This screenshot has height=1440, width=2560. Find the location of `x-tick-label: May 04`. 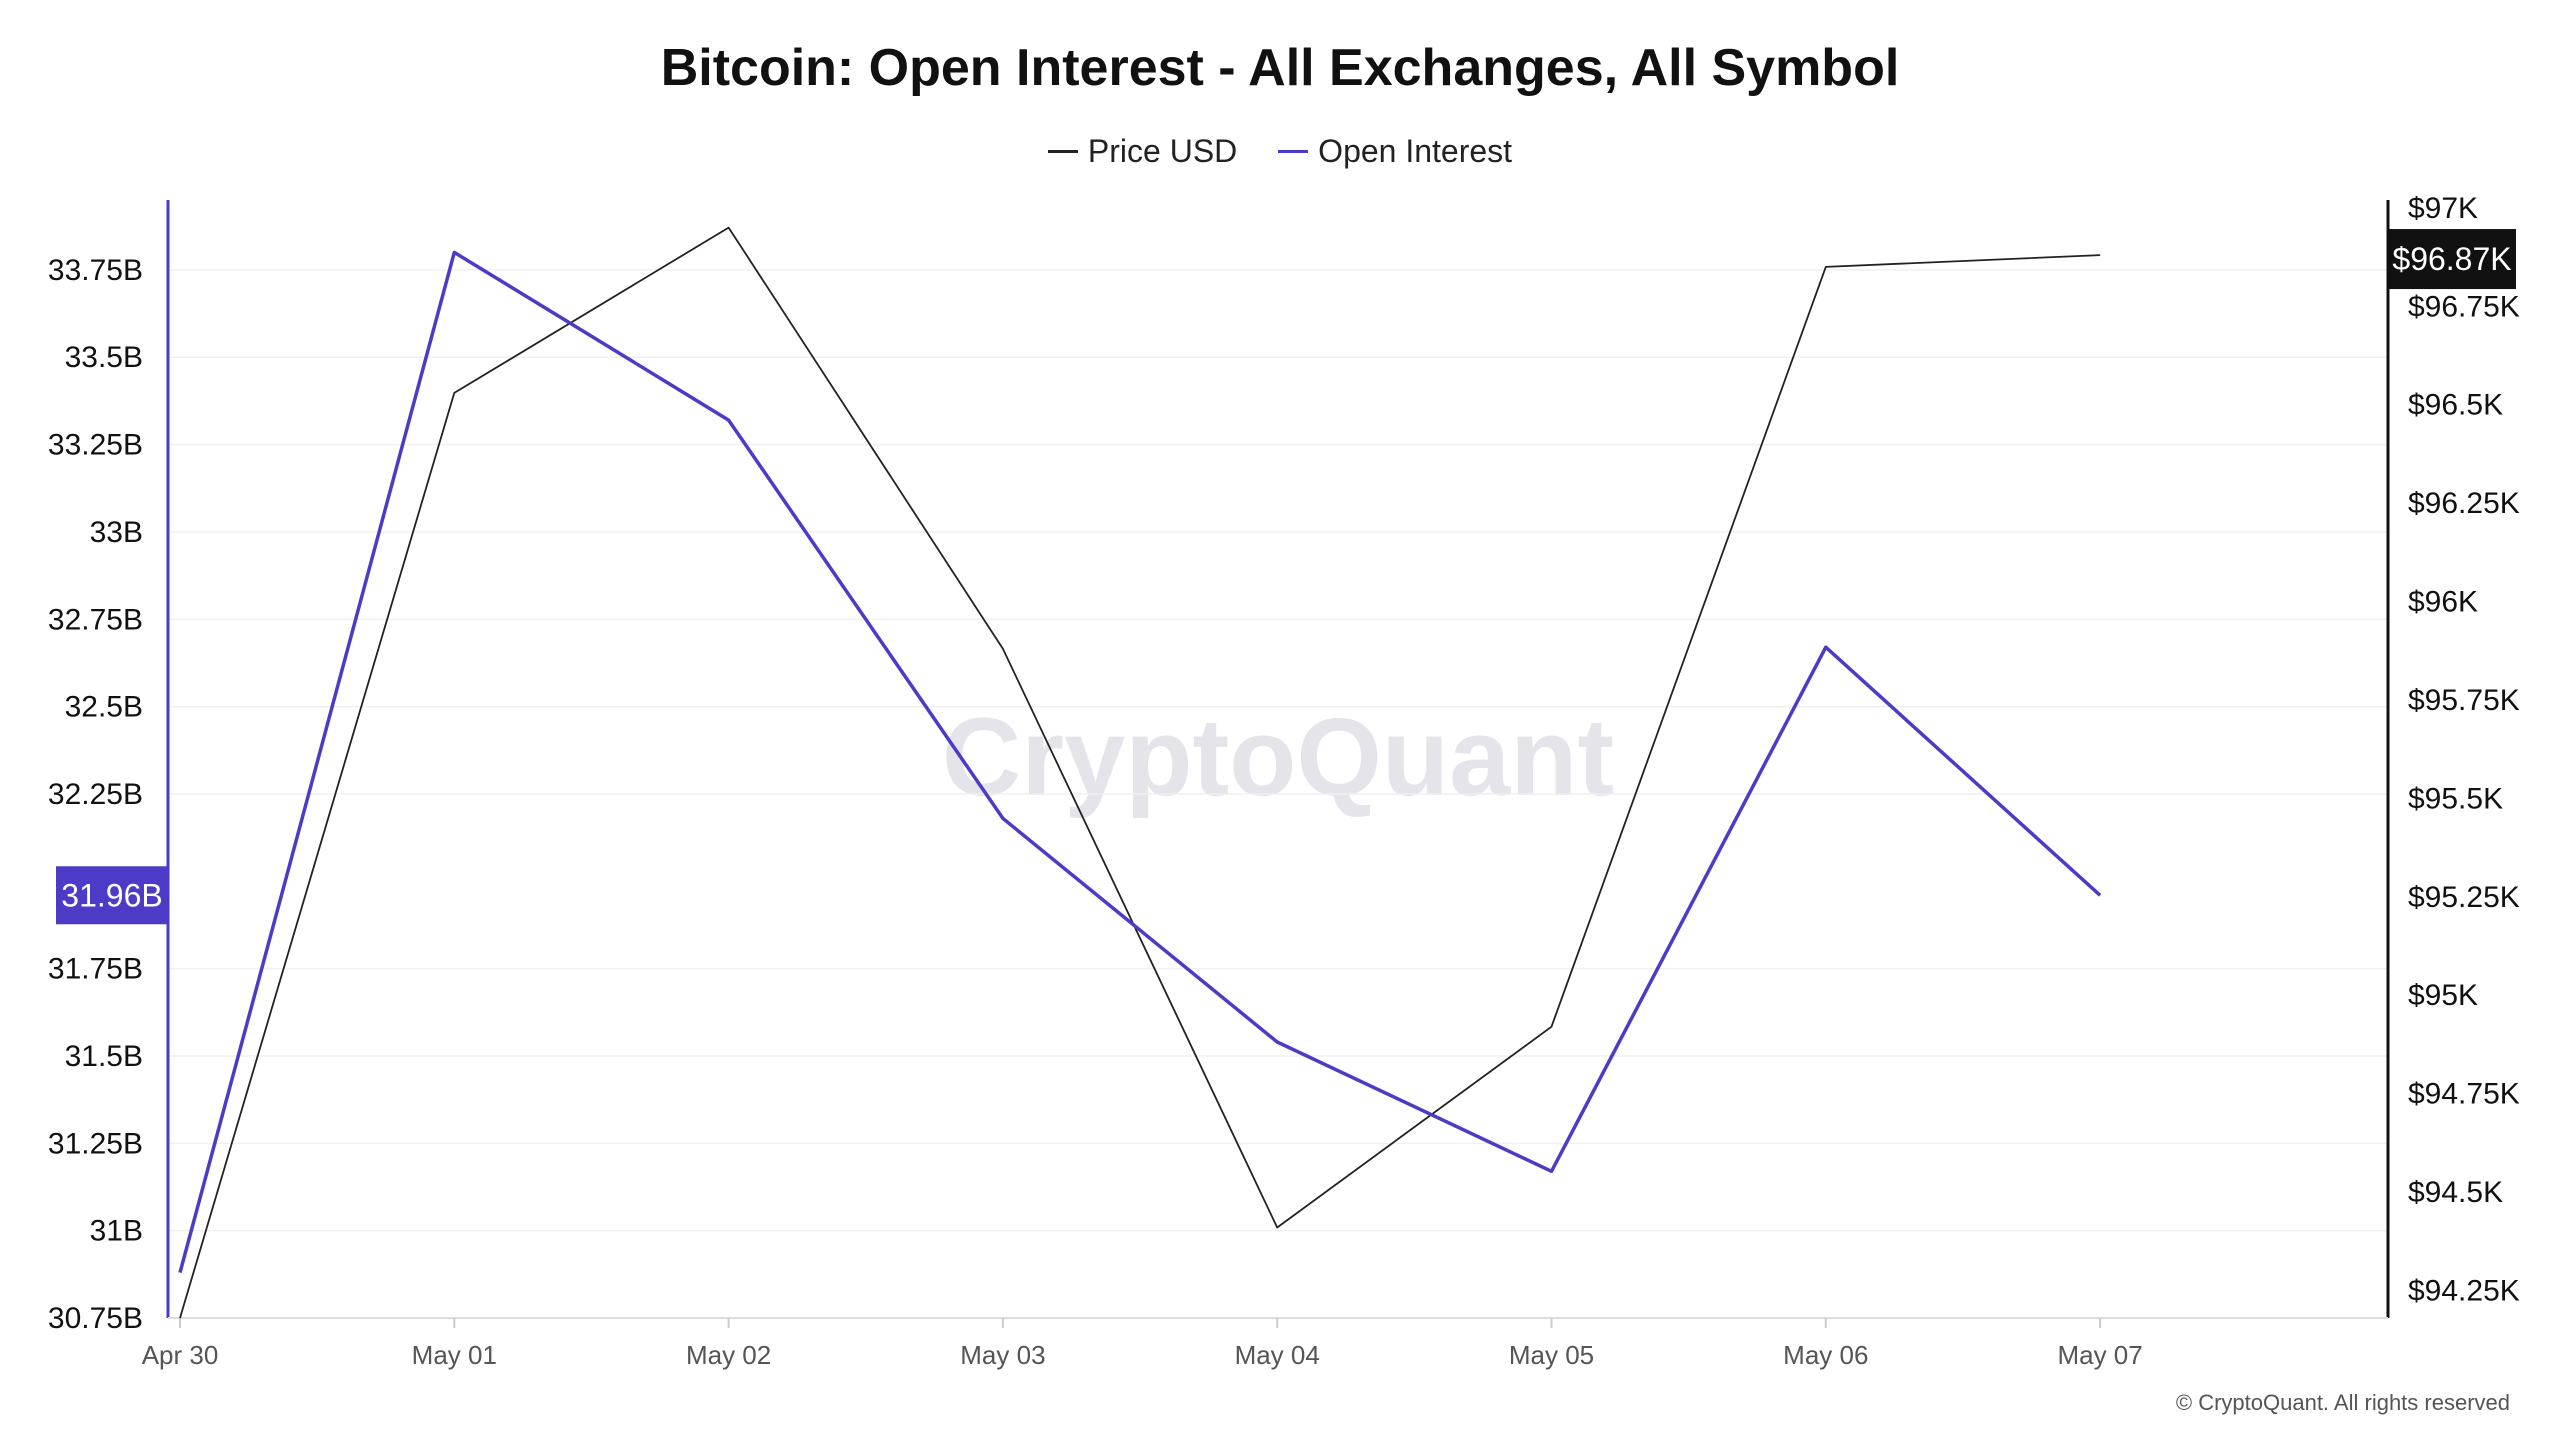

x-tick-label: May 04 is located at coordinates (1277, 1355).